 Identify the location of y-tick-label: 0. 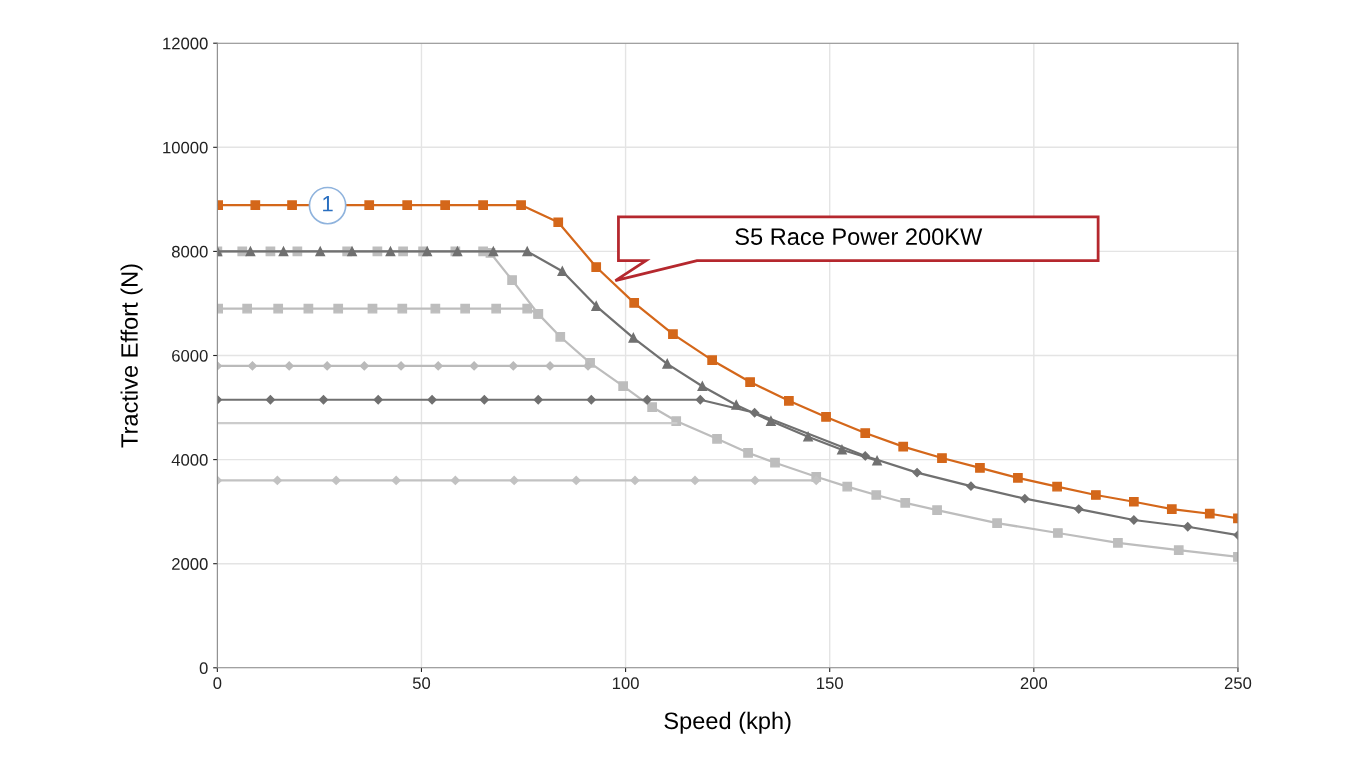
(203, 668).